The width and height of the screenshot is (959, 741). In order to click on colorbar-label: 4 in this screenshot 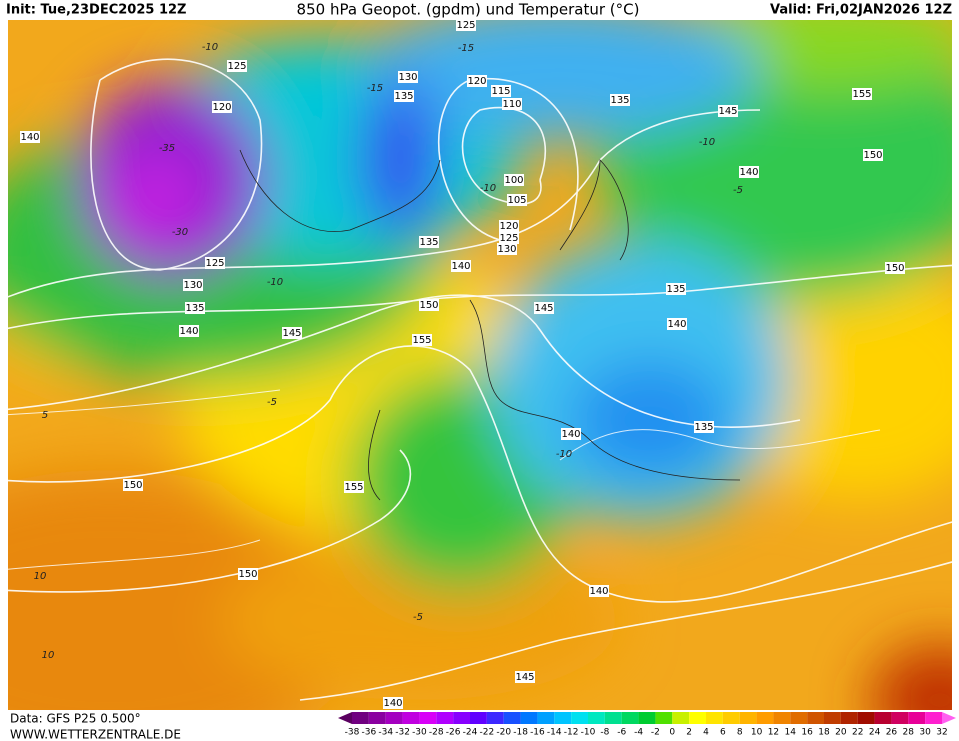, I will do `click(706, 733)`.